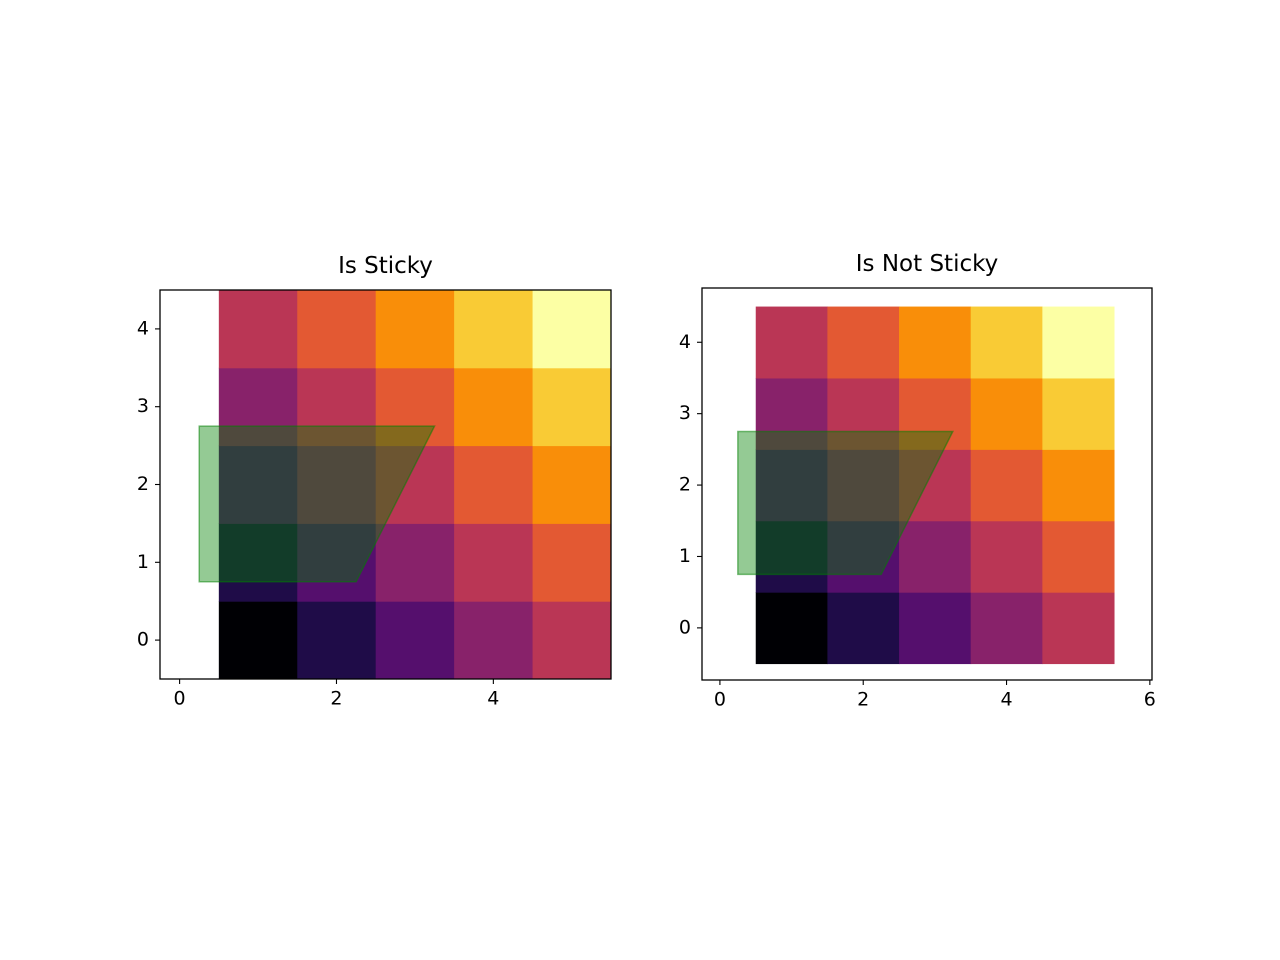 The image size is (1280, 960). I want to click on x-tick-label: 6, so click(1150, 700).